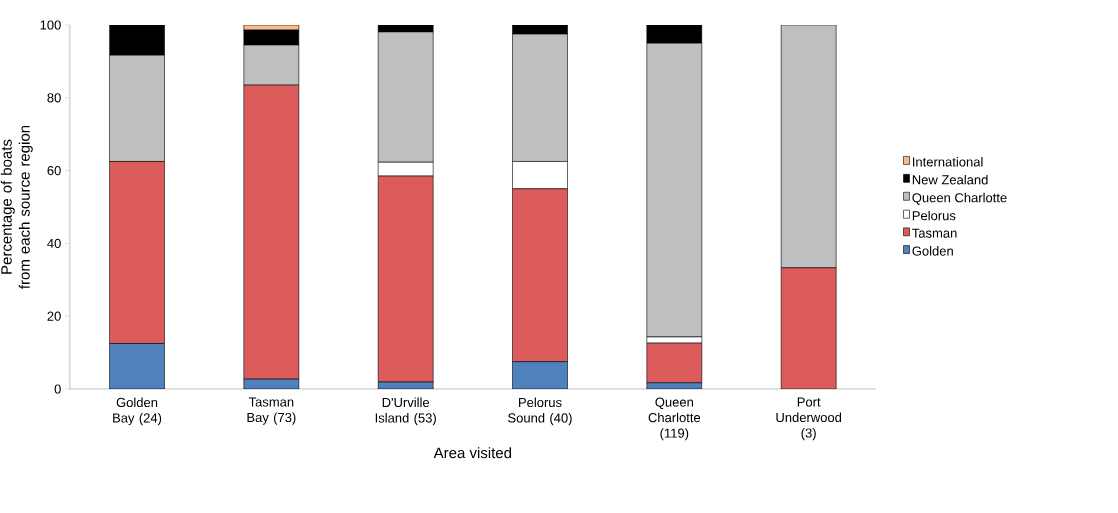  Describe the element at coordinates (959, 198) in the screenshot. I see `legend-label: Queen Charlotte` at that location.